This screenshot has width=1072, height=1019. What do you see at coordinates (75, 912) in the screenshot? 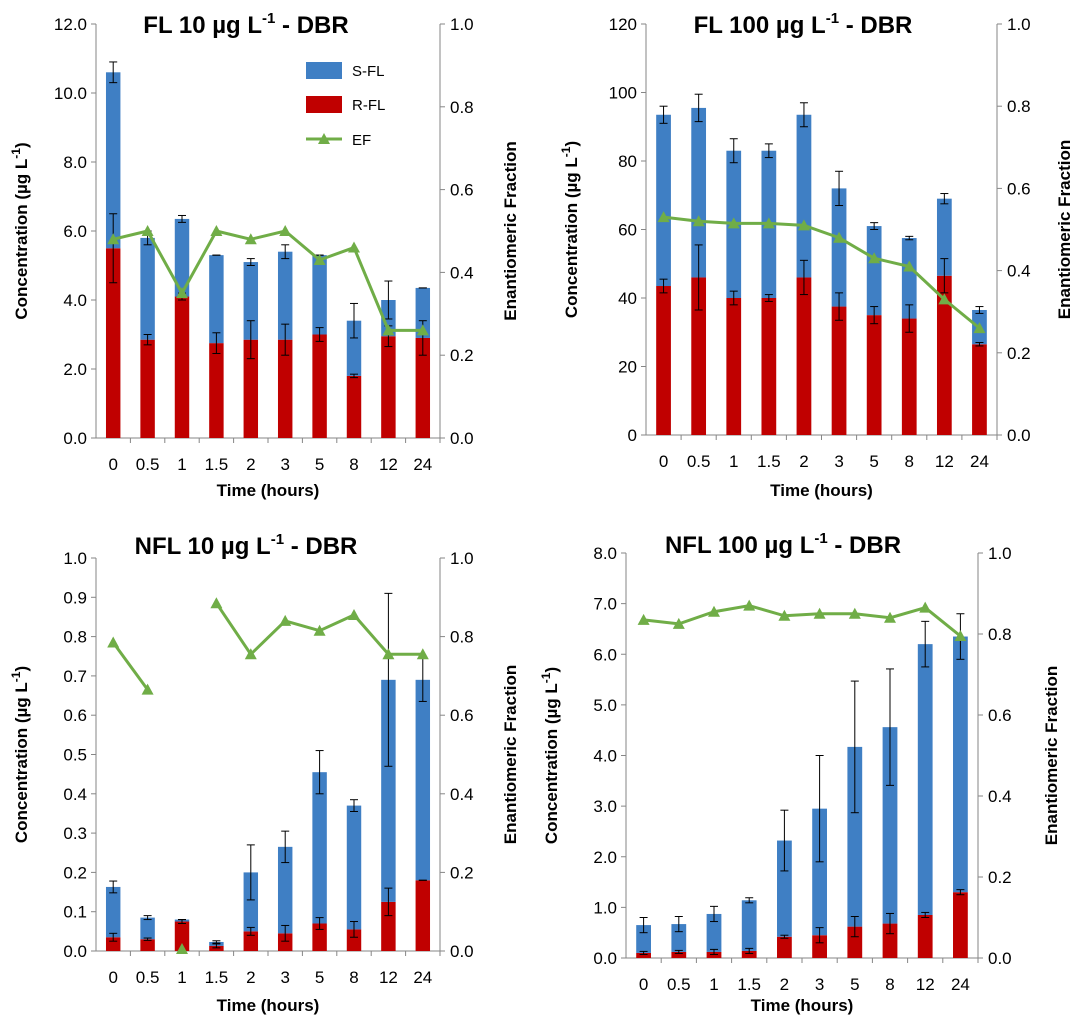
I see `y-tick-label: 0.1` at bounding box center [75, 912].